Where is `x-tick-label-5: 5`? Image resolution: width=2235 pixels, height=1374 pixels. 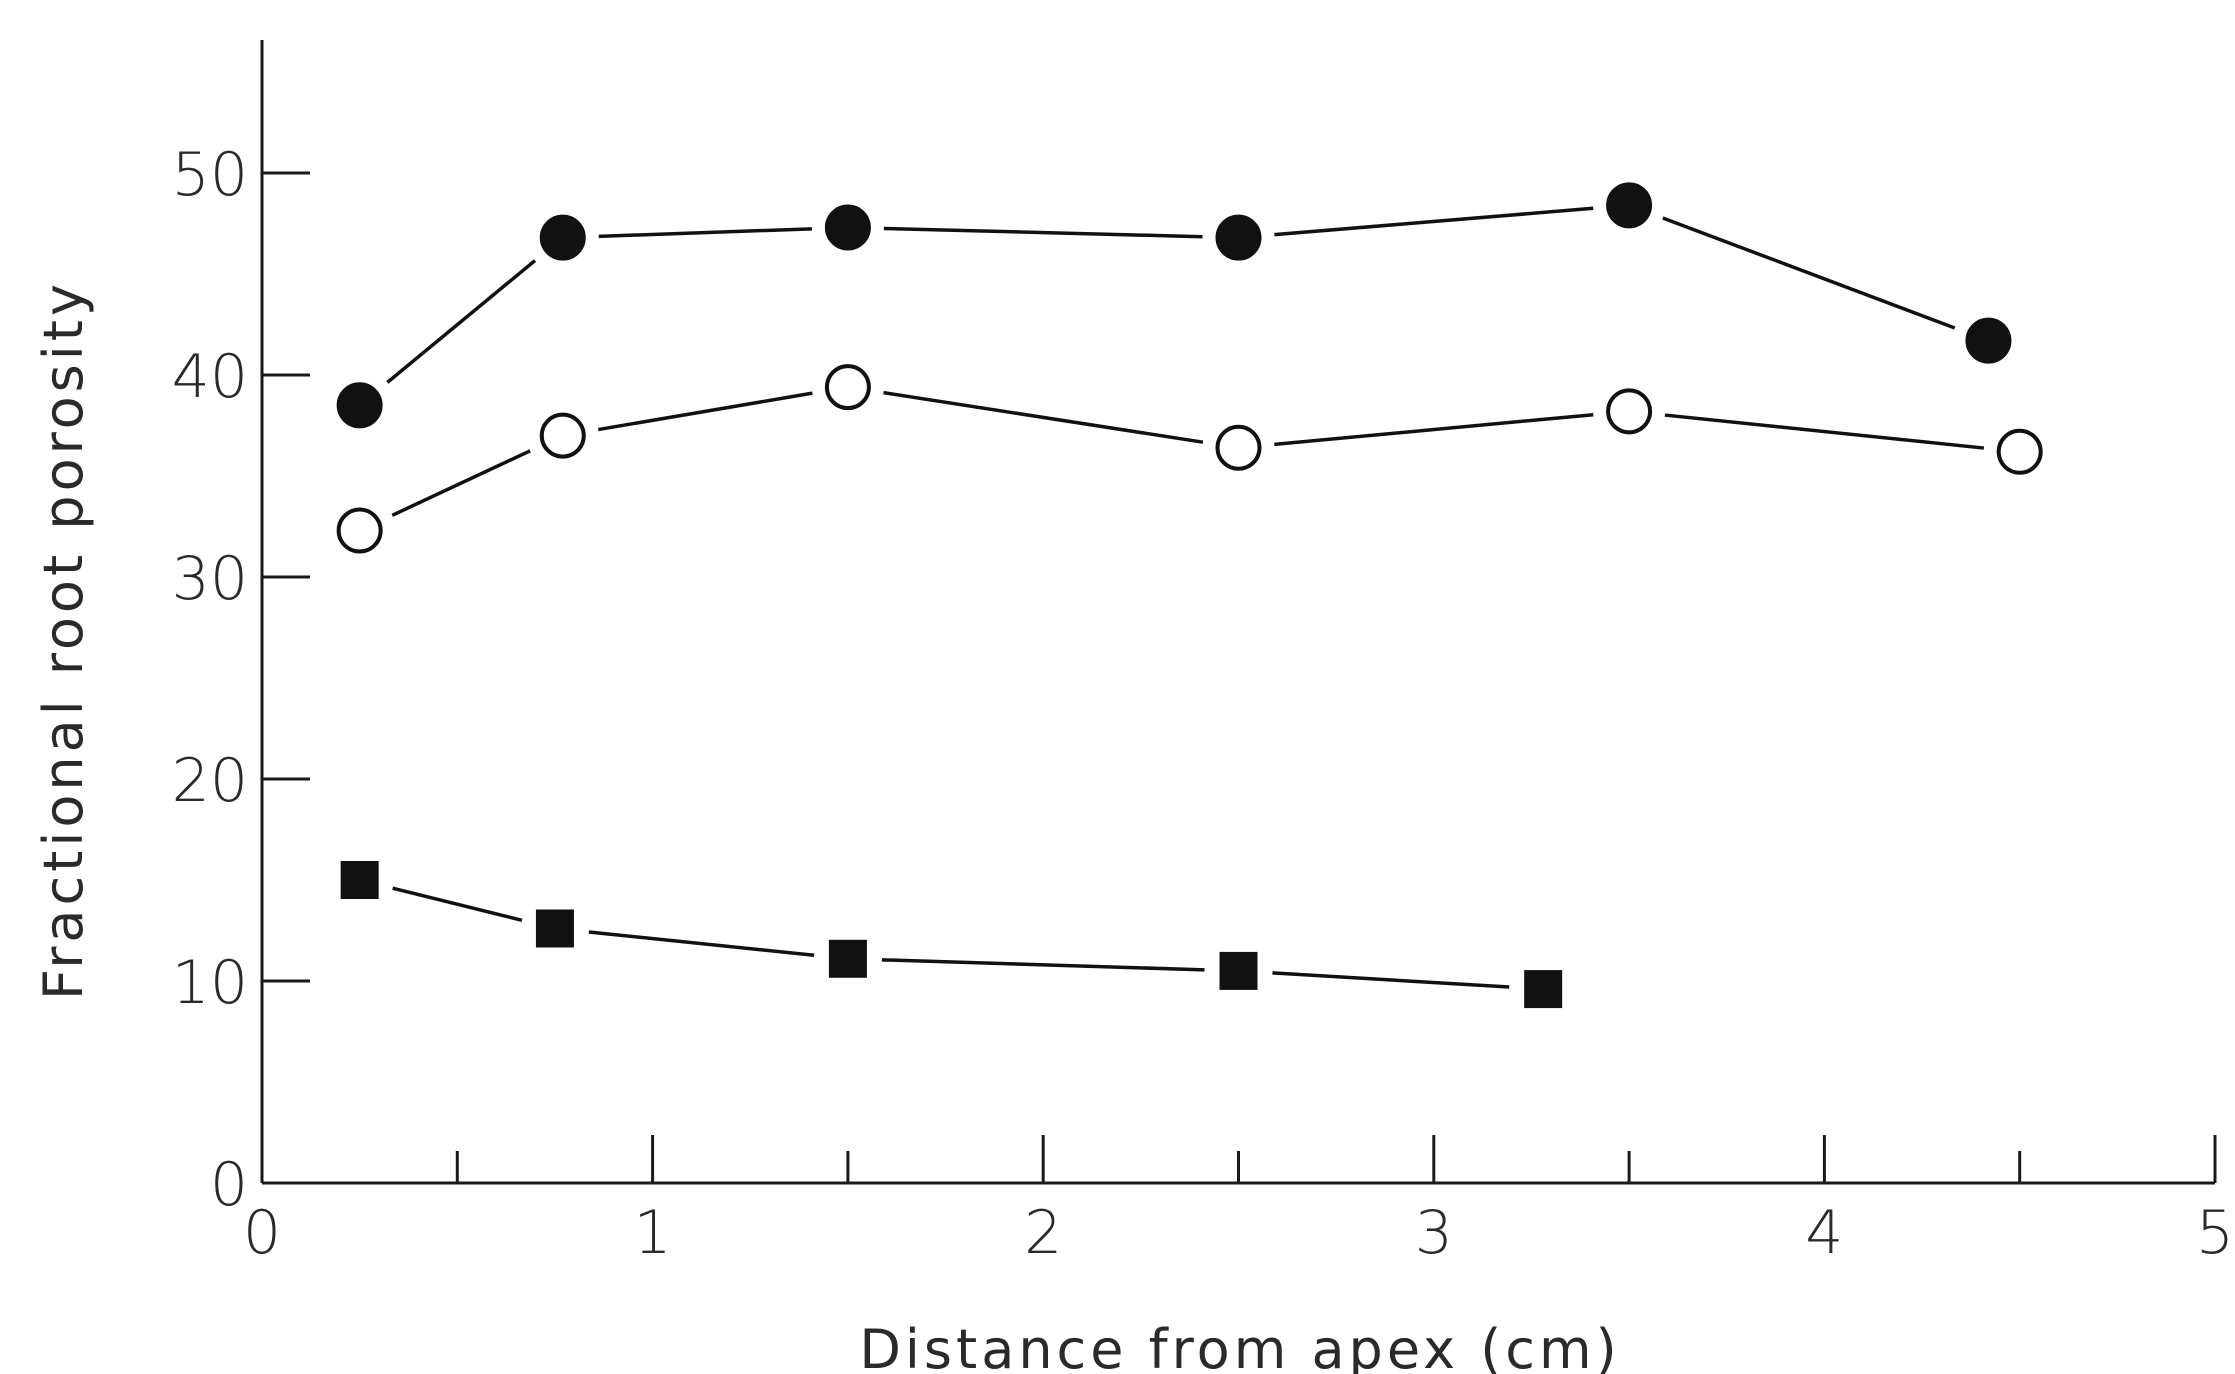
x-tick-label-5: 5 is located at coordinates (2215, 1233).